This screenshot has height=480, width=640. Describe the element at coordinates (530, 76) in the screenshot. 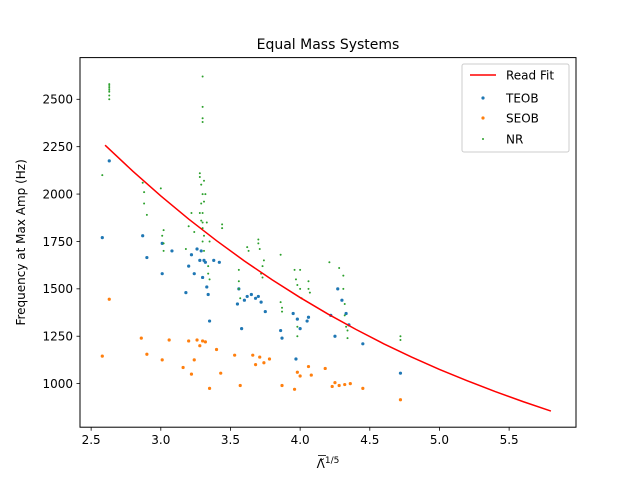

I see `legend-label-fit: Read Fit` at that location.